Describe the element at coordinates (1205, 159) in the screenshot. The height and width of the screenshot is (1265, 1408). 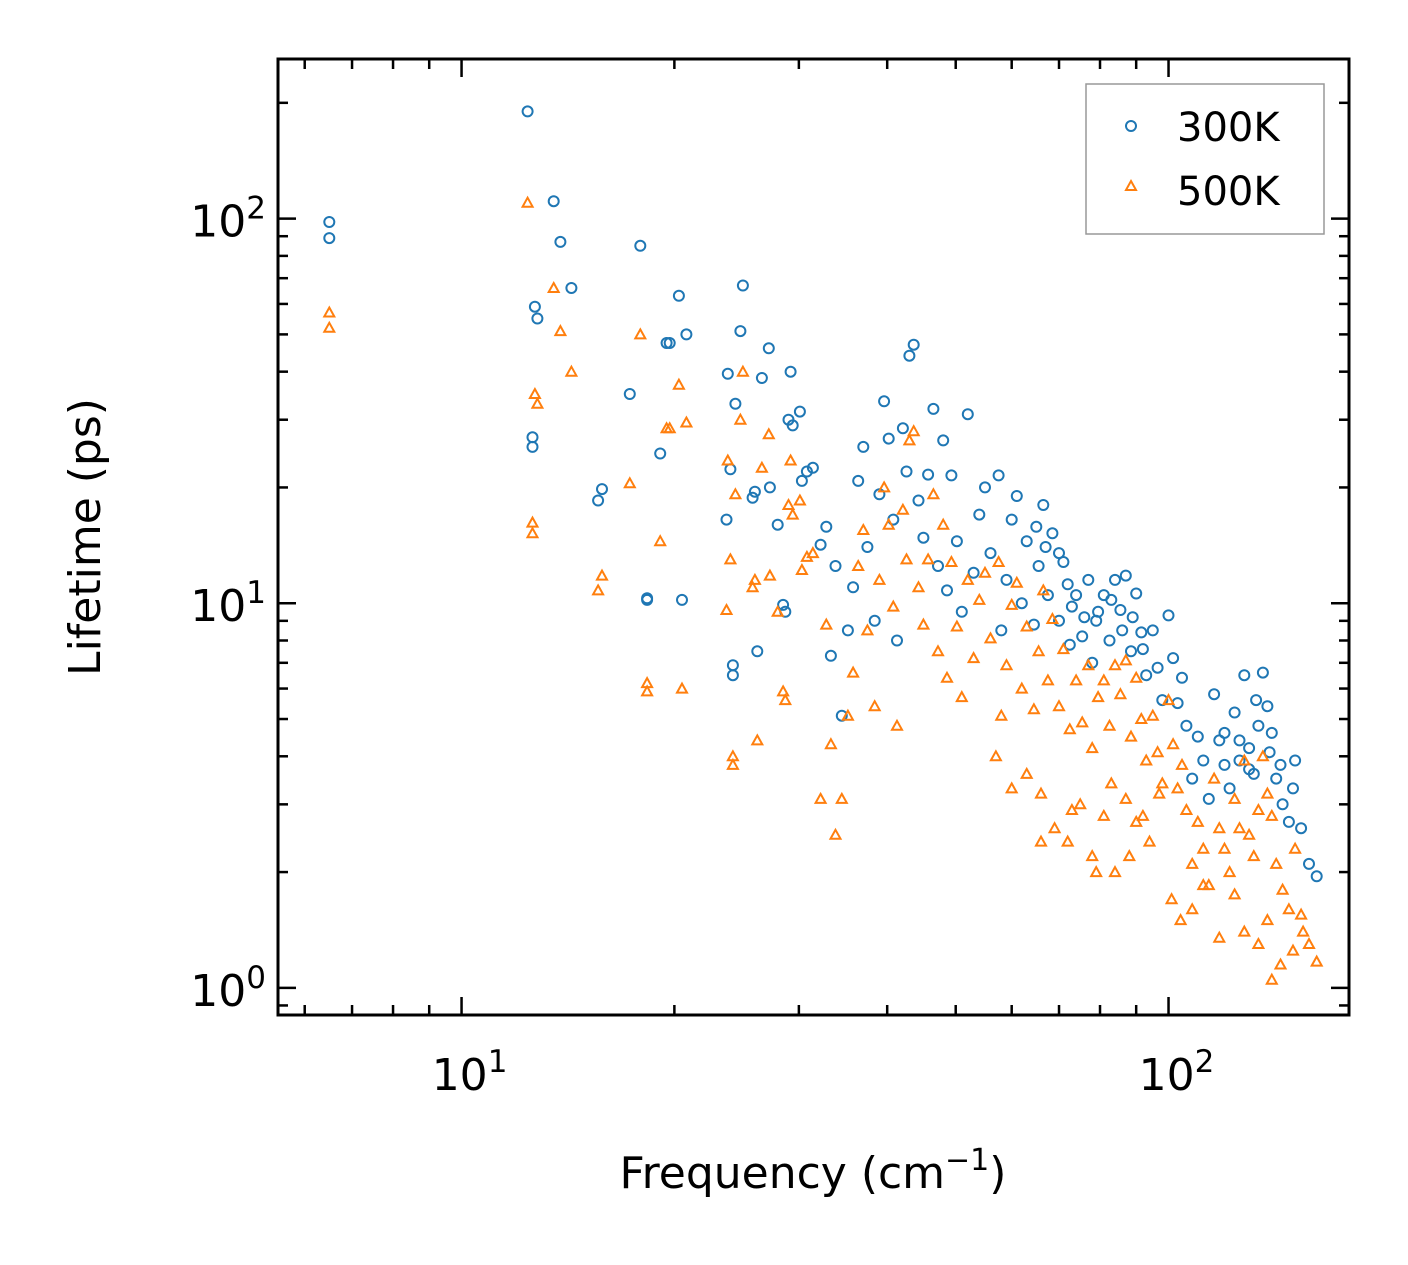
I see `legend: 300K 500K` at that location.